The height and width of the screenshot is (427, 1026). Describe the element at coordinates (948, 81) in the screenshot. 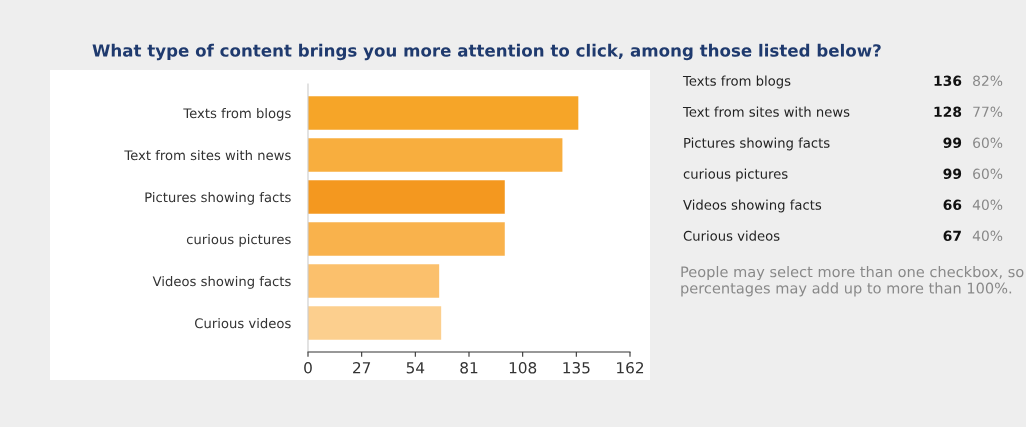

I see `text: 136` at that location.